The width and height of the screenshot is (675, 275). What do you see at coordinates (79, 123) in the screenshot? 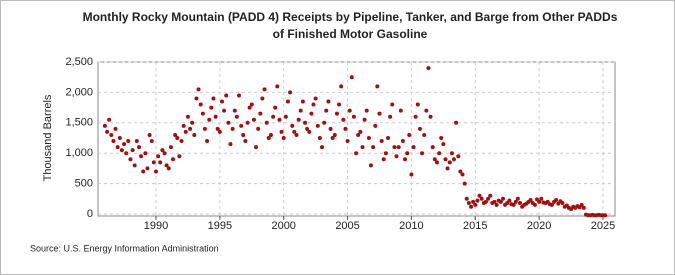
I see `y-tick-label: 1,500` at bounding box center [79, 123].